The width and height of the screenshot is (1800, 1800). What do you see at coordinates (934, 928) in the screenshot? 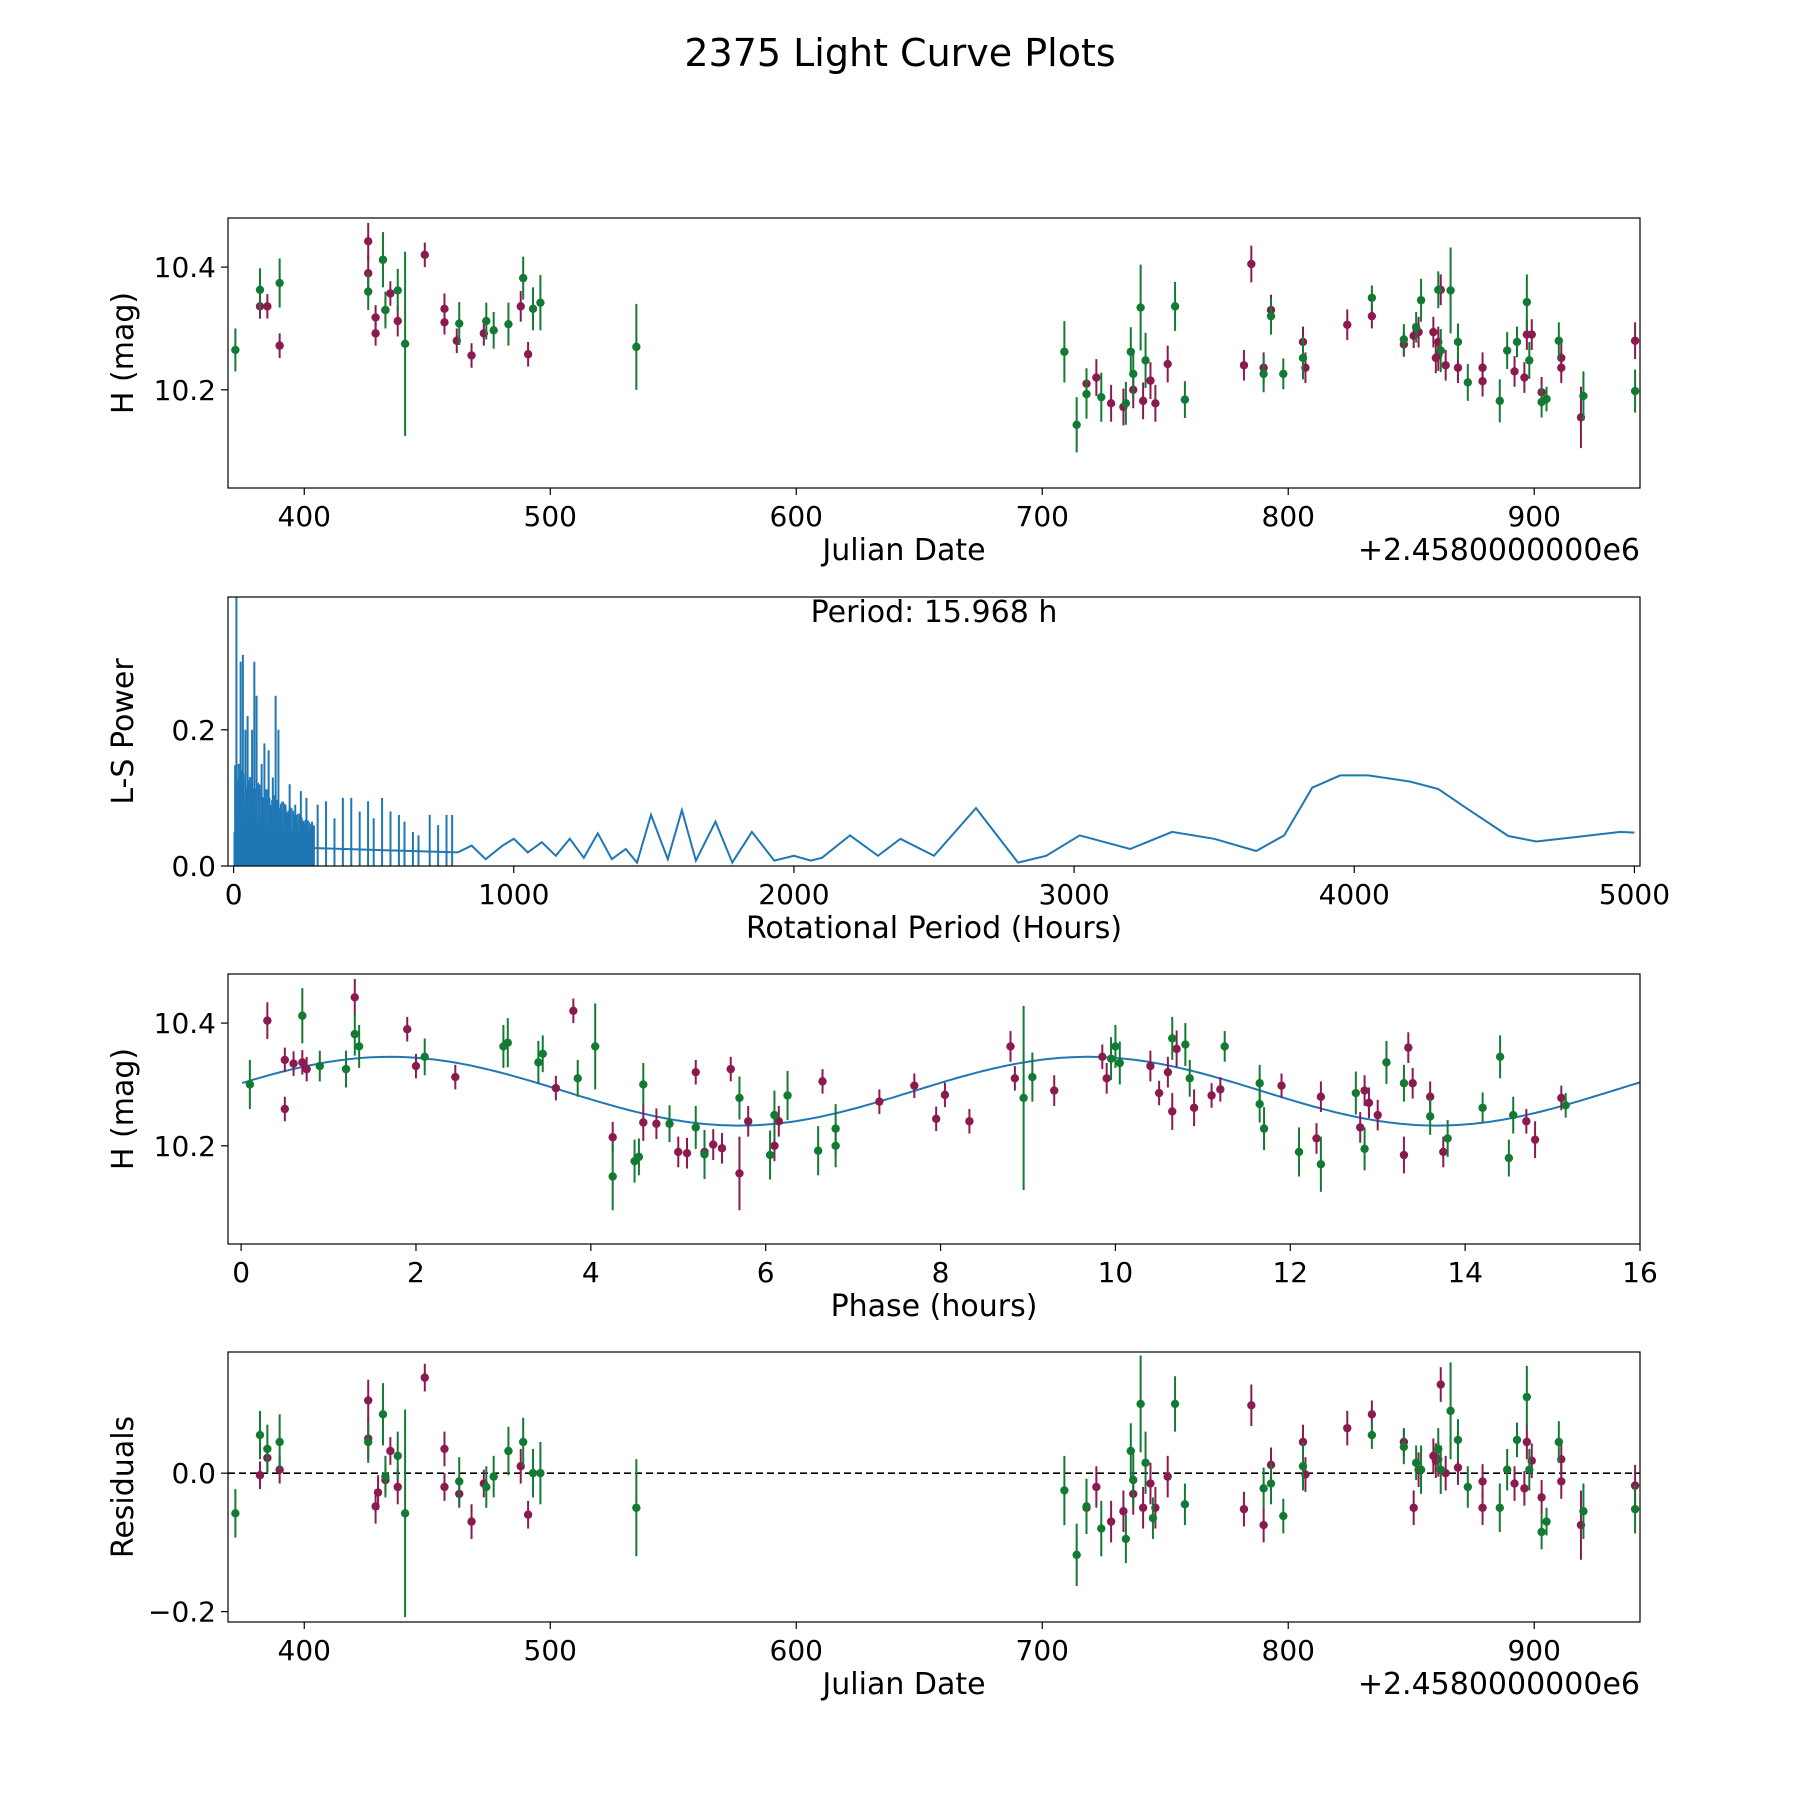
I see `x-axis-label: Rotational Period (Hours)` at bounding box center [934, 928].